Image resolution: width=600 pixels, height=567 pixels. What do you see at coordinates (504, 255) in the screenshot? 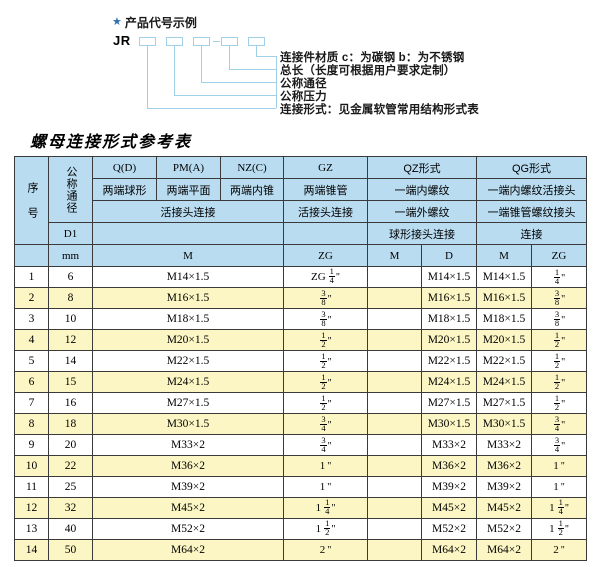
I see `header-unit-qg-m: M` at bounding box center [504, 255].